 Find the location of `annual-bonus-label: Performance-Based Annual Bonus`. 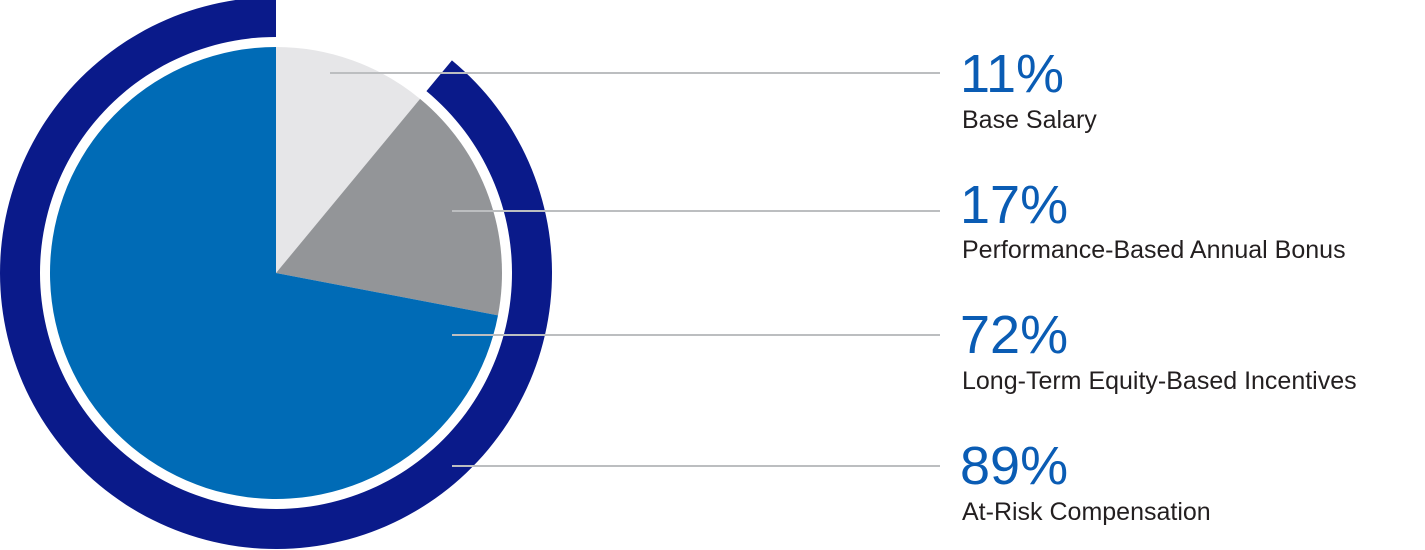

annual-bonus-label: Performance-Based Annual Bonus is located at coordinates (1154, 250).